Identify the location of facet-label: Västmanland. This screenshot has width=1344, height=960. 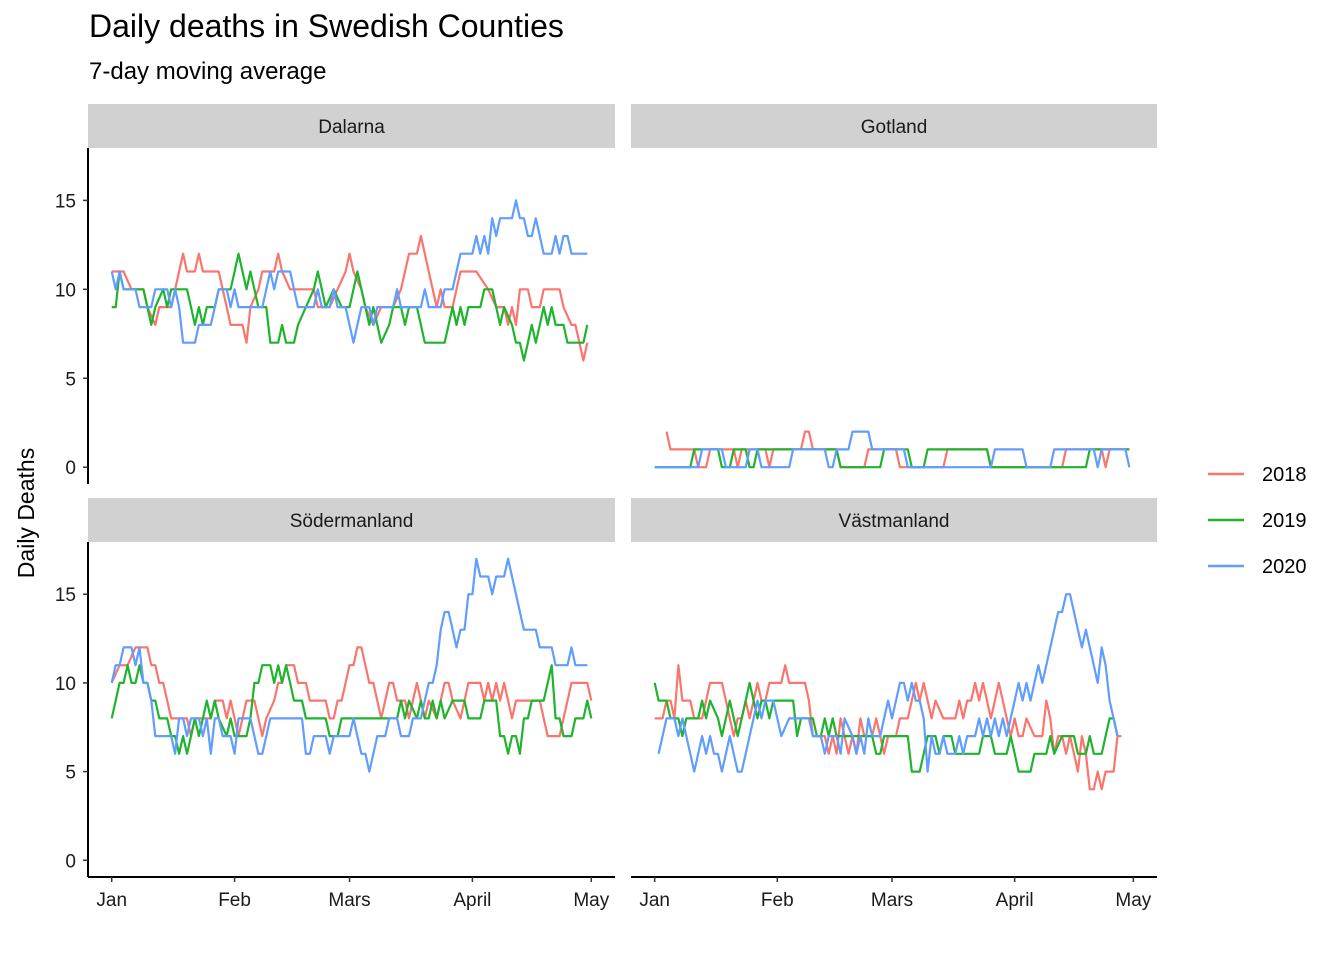
(894, 521).